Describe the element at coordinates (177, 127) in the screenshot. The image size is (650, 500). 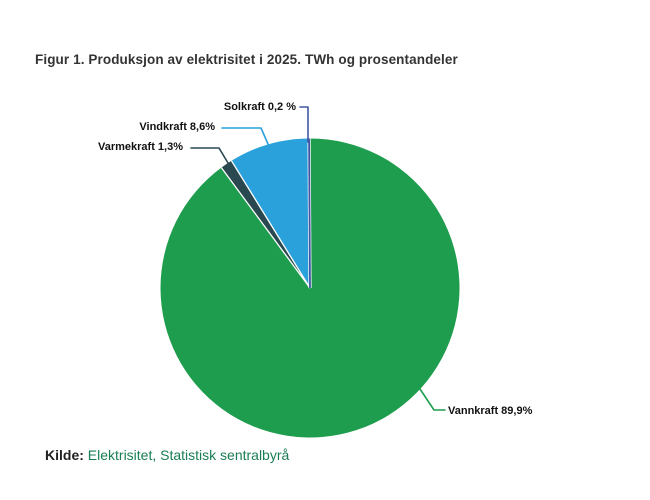
I see `slice-label-vindkraft: Vindkraft 8,6%` at that location.